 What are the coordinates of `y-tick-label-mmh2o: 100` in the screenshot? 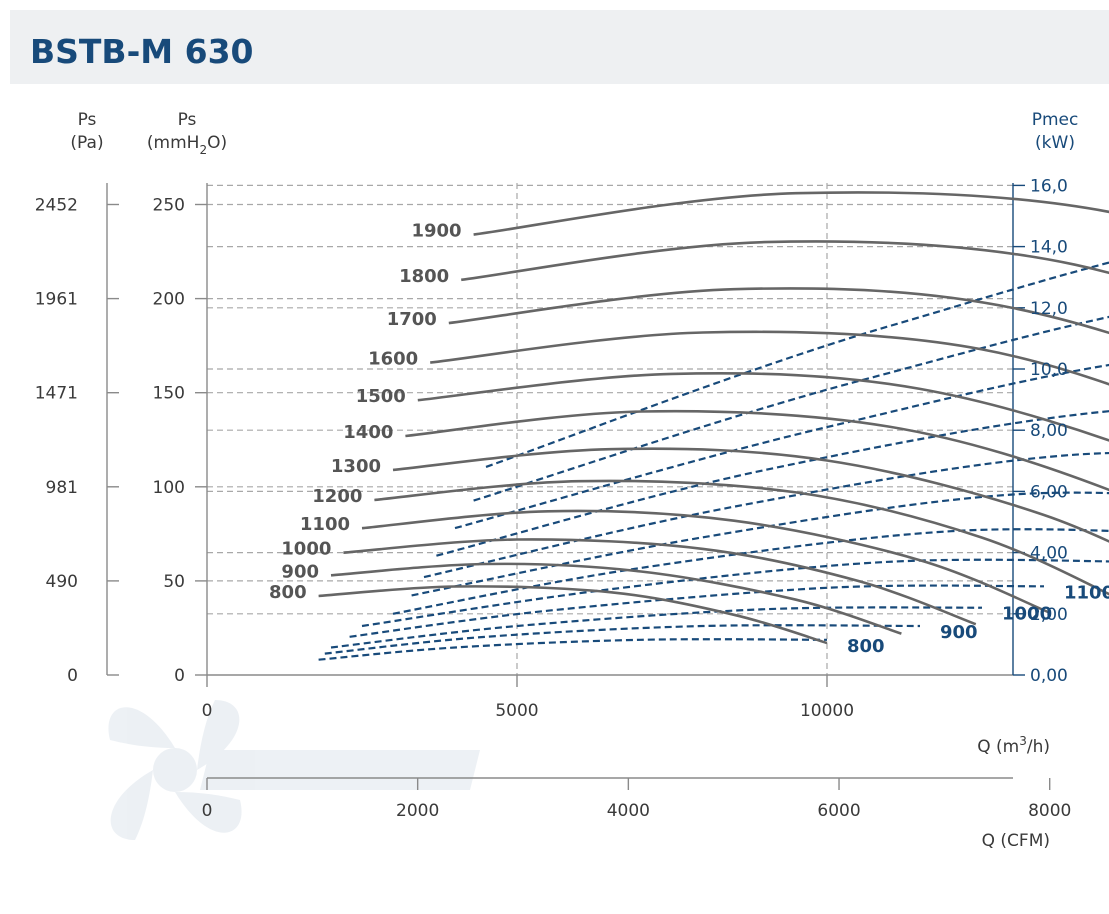 It's located at (169, 488).